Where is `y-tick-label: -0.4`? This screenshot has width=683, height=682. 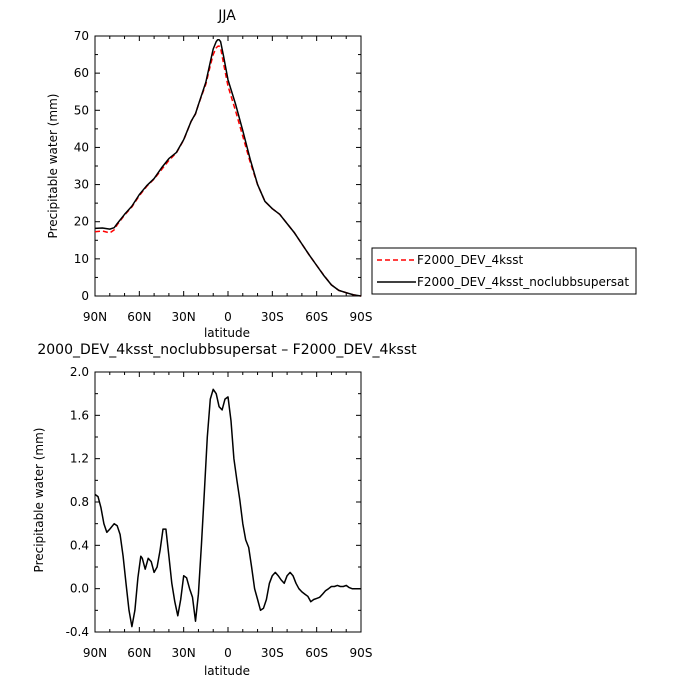 y-tick-label: -0.4 is located at coordinates (77, 632).